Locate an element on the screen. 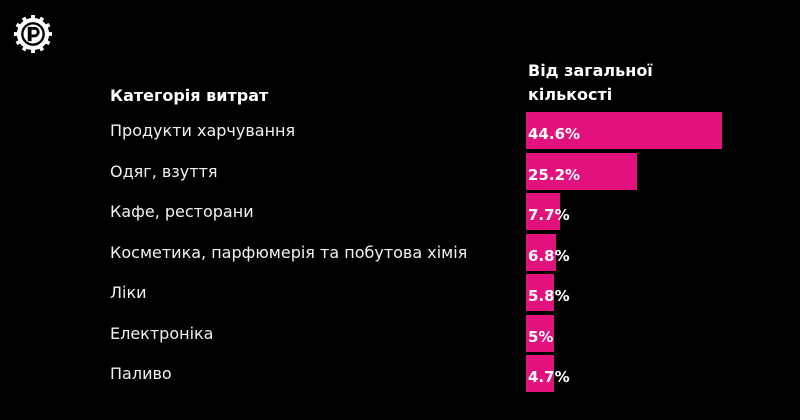 This screenshot has height=420, width=800. category-label: Одяг, взуття is located at coordinates (164, 171).